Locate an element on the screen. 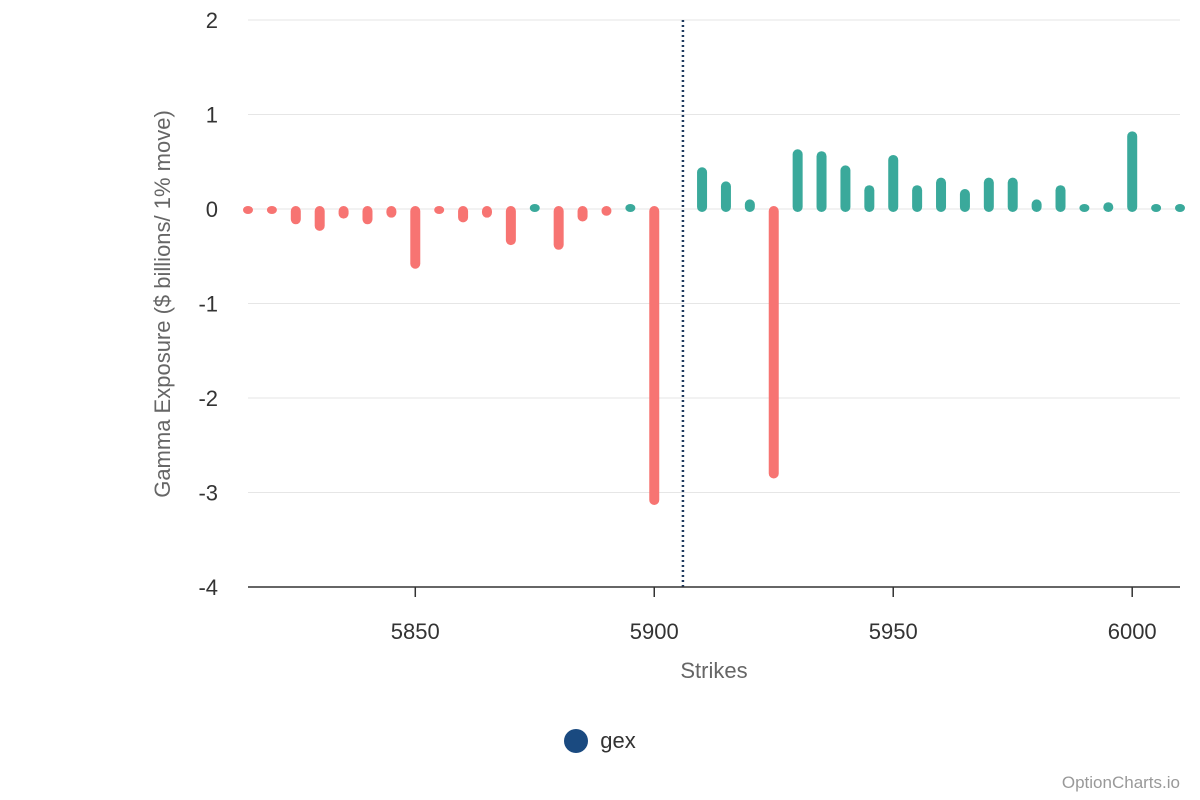 The image size is (1200, 800). legend-marker-icon is located at coordinates (576, 741).